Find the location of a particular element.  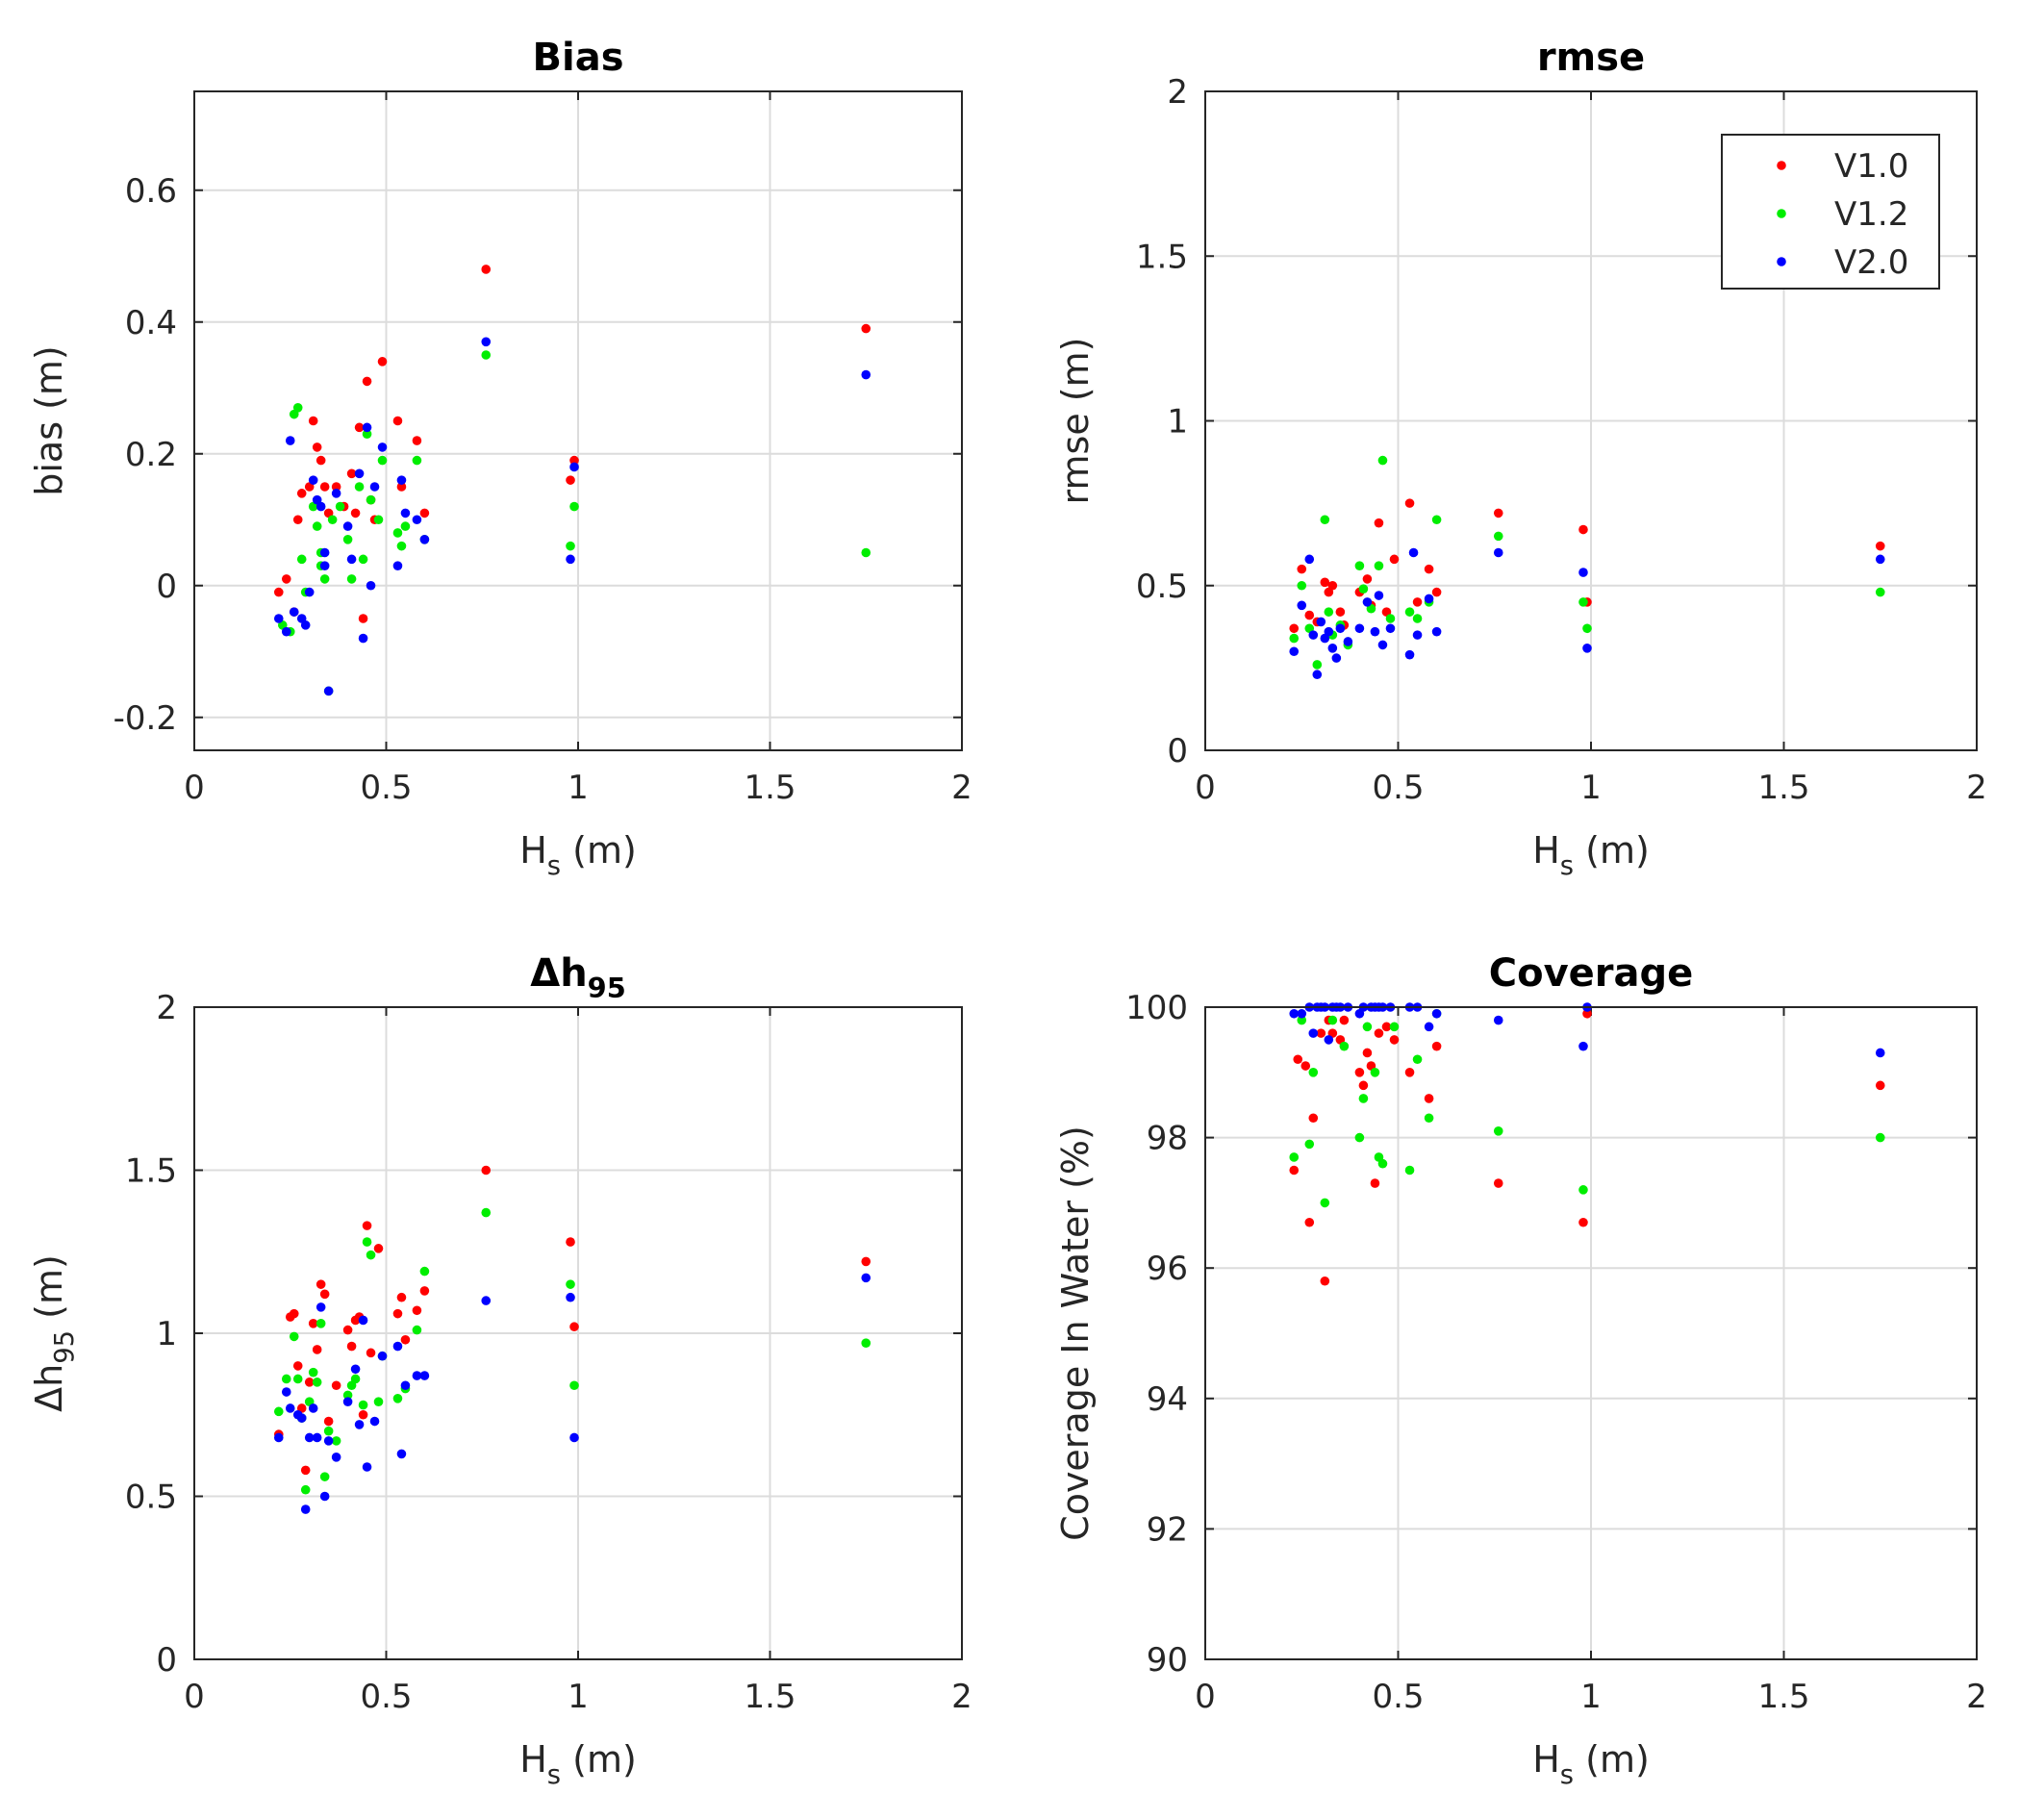

chart-title: rmse is located at coordinates (1591, 58).